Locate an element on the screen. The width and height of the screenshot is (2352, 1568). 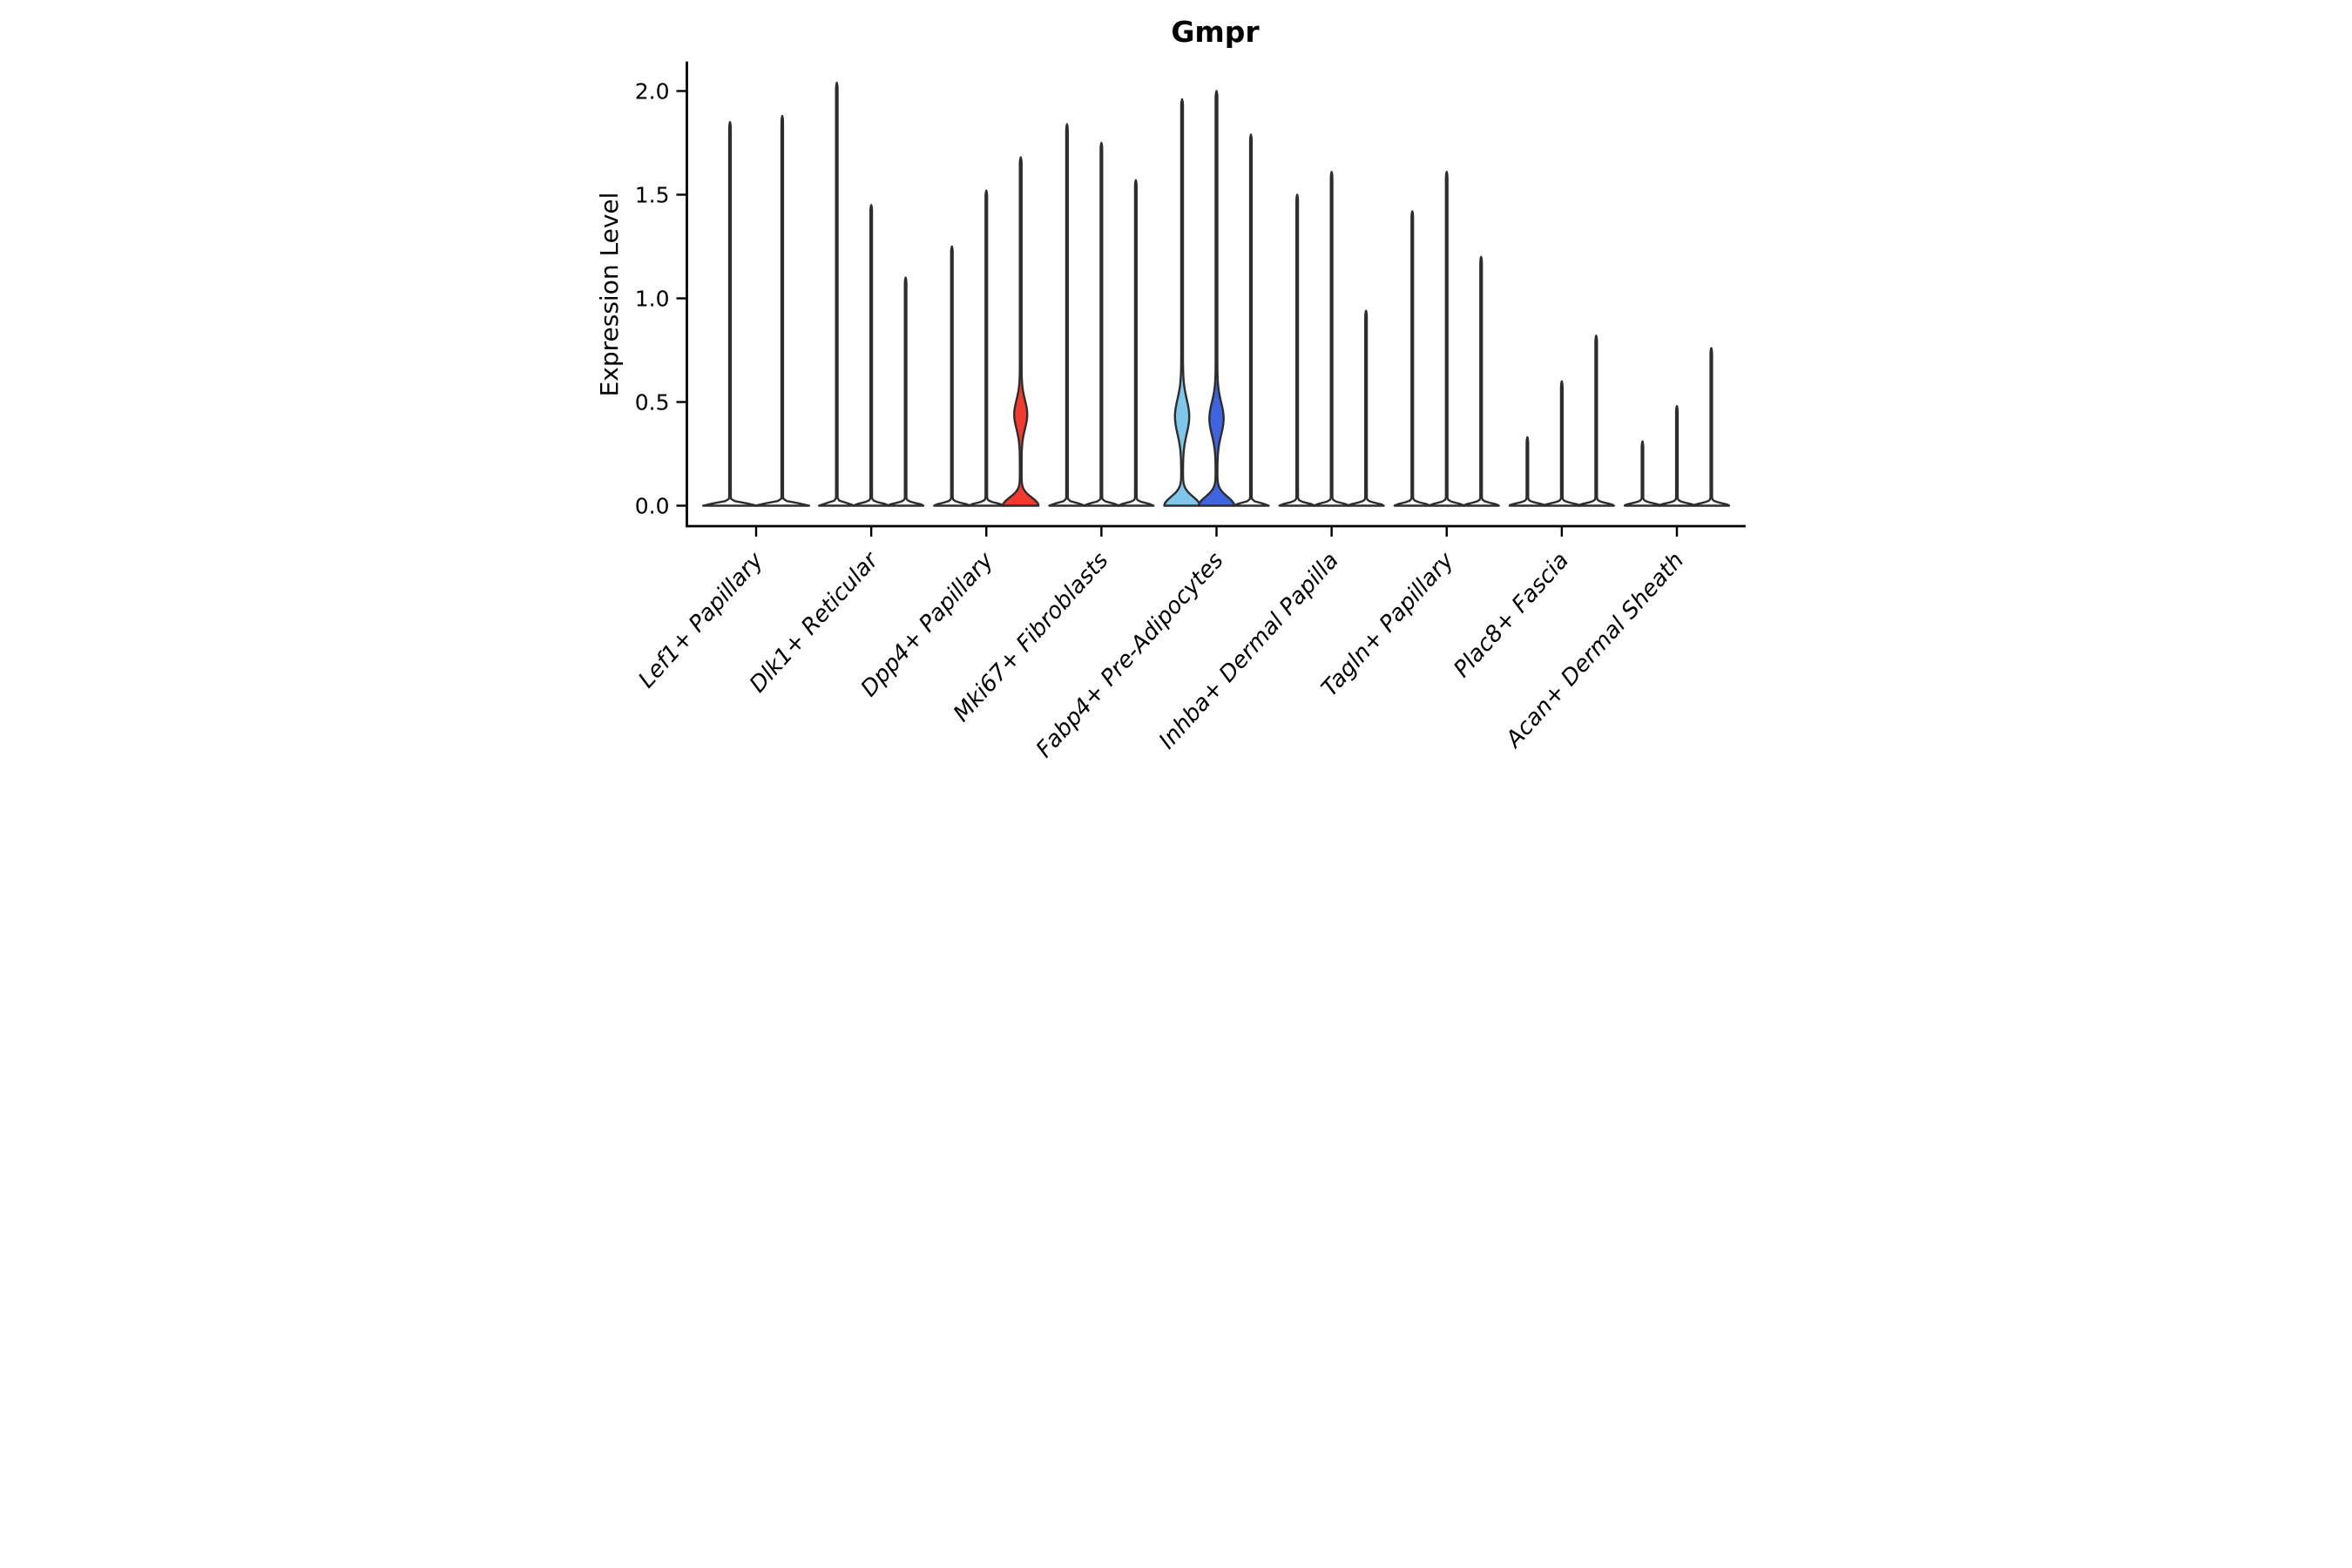
axis-spines is located at coordinates (1216, 294).